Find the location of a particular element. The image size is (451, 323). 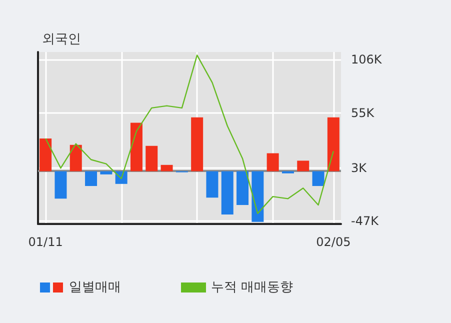

legend-label: 누적 매매동향 is located at coordinates (252, 287).